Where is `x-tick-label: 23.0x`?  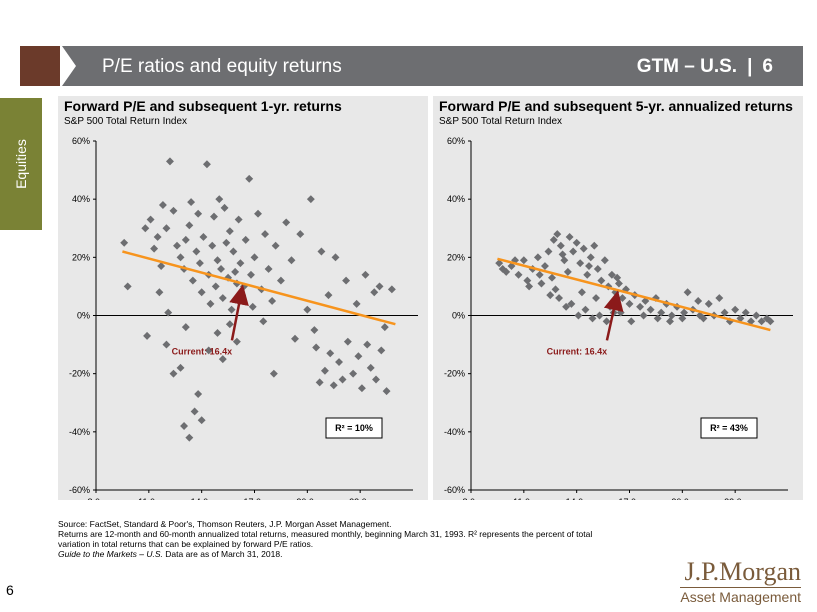
x-tick-label: 23.0x is located at coordinates (360, 498).